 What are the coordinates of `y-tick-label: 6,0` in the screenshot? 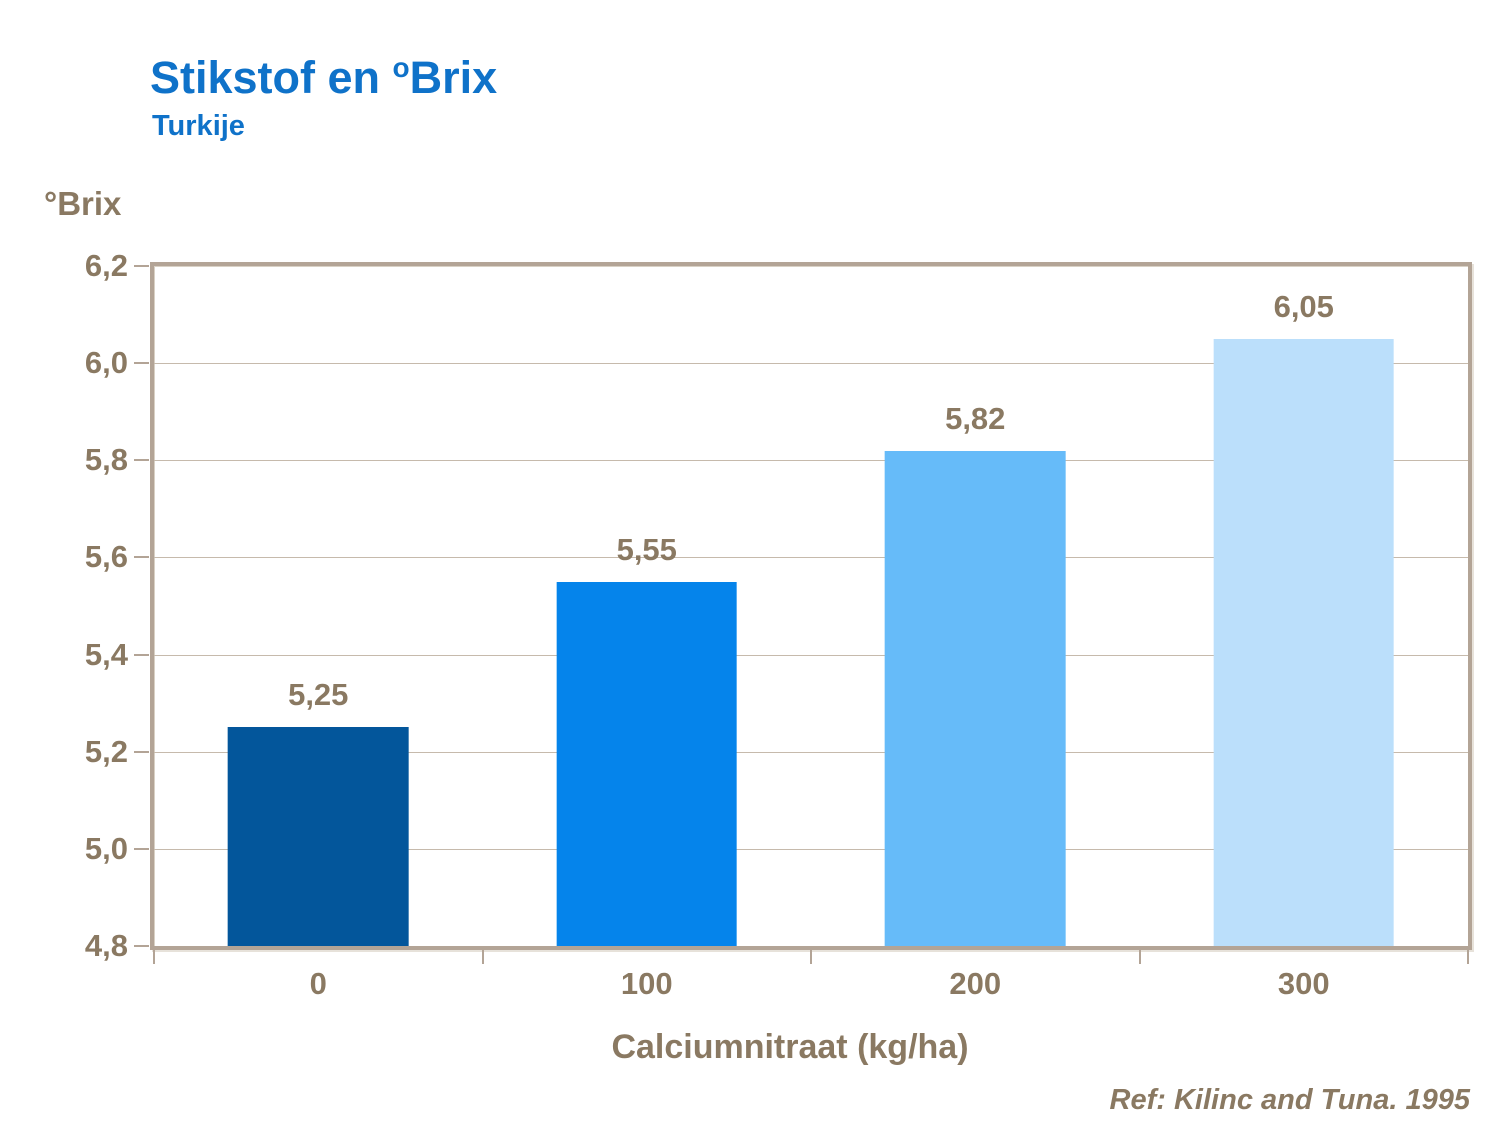 It's located at (106, 363).